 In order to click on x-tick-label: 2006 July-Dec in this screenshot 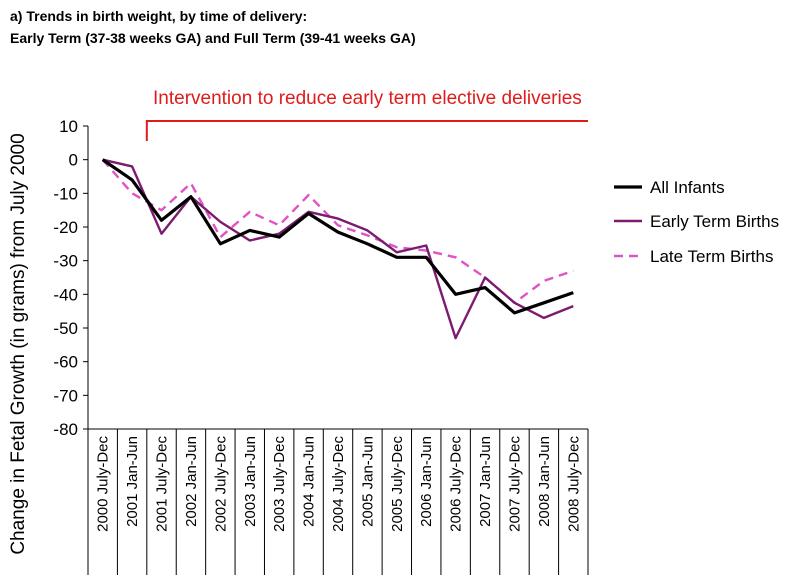, I will do `click(456, 484)`.